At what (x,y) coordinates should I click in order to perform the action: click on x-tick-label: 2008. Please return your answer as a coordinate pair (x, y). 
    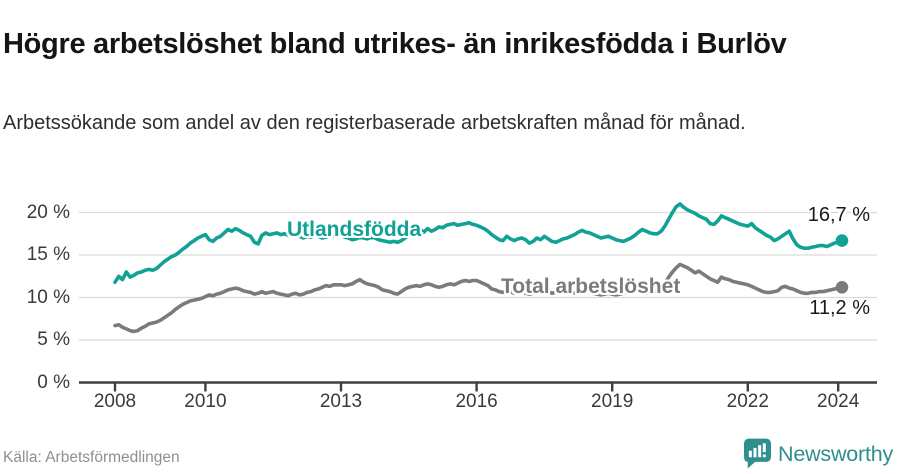
    Looking at the image, I should click on (115, 401).